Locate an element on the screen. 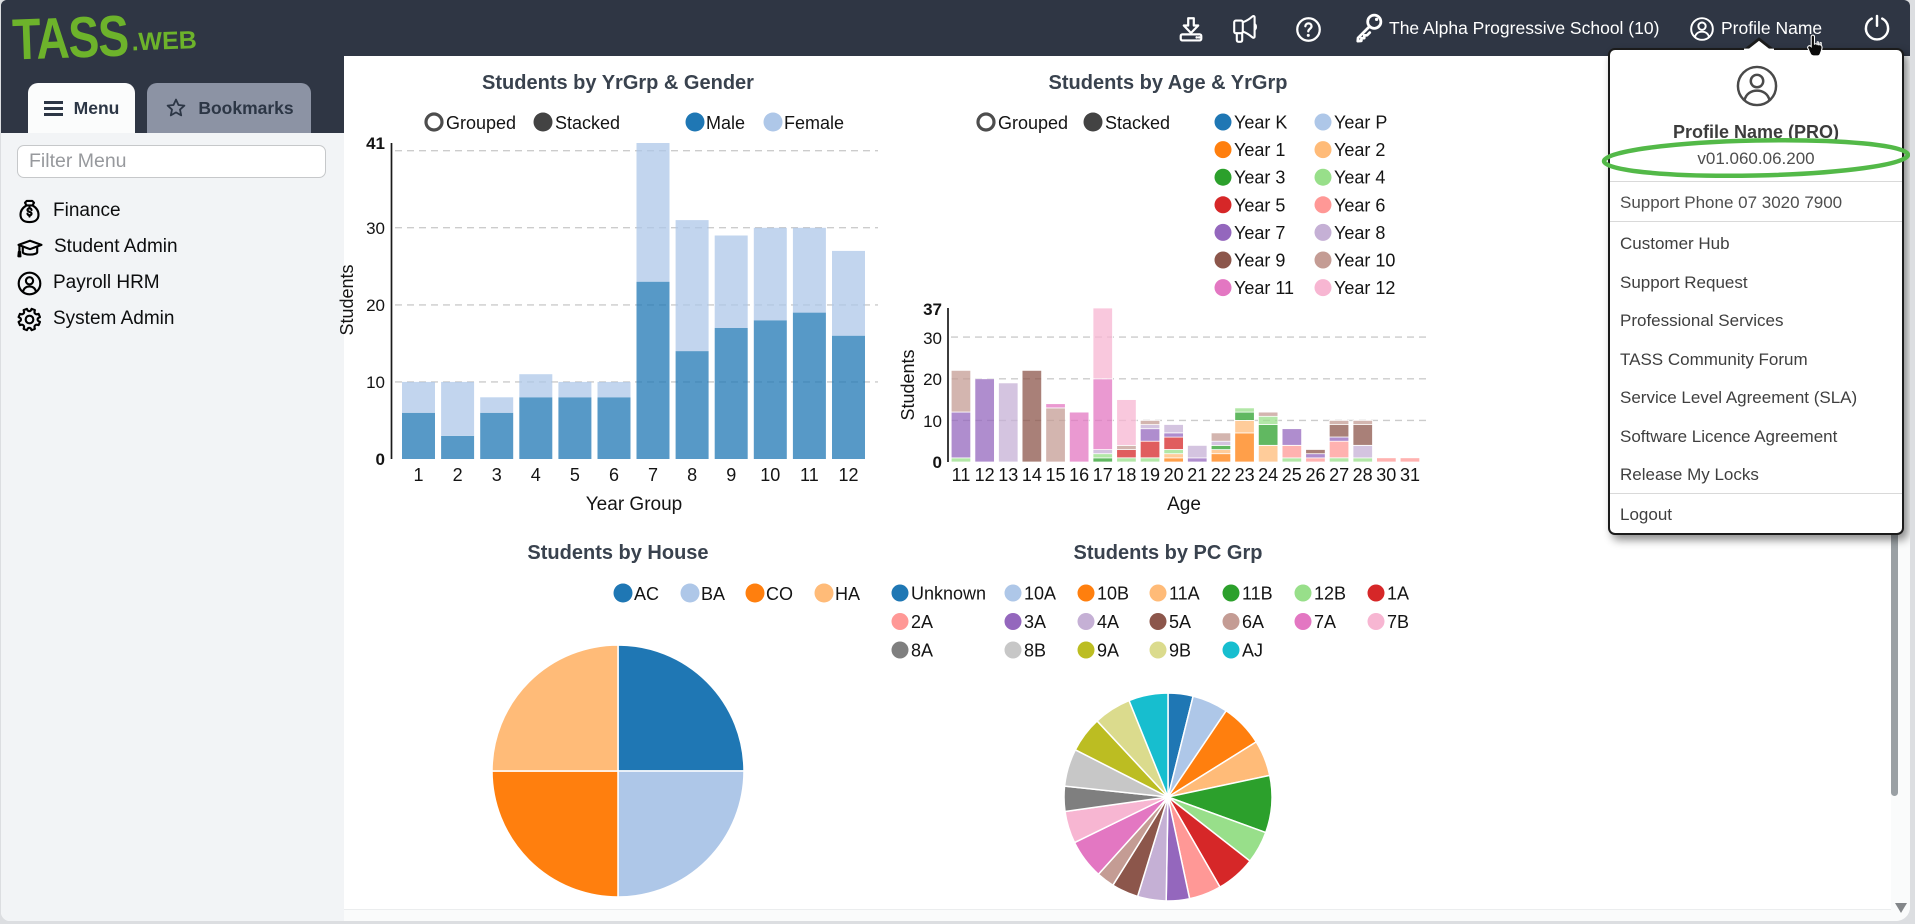 The image size is (1915, 924). svg-text: Year 4 is located at coordinates (1359, 178).